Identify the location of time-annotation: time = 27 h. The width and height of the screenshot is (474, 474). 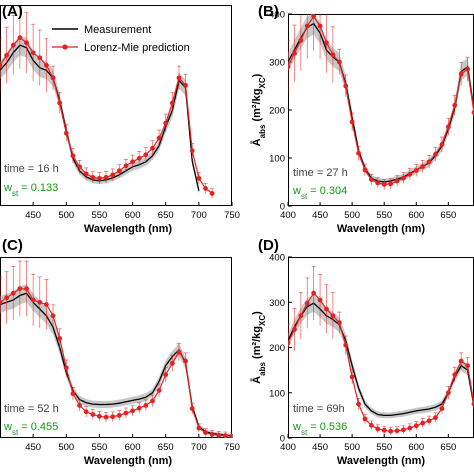
(320, 173).